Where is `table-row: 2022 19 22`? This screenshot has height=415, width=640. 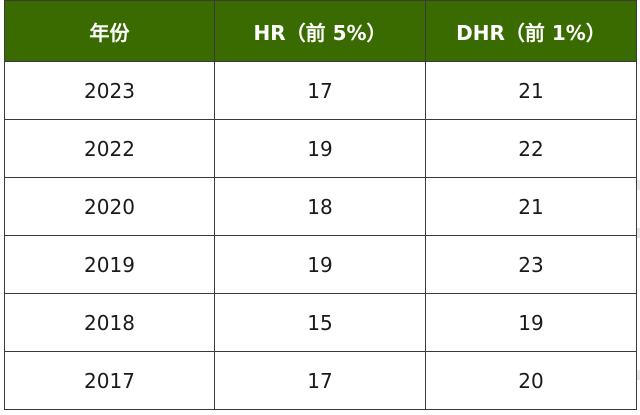 table-row: 2022 19 22 is located at coordinates (320, 148).